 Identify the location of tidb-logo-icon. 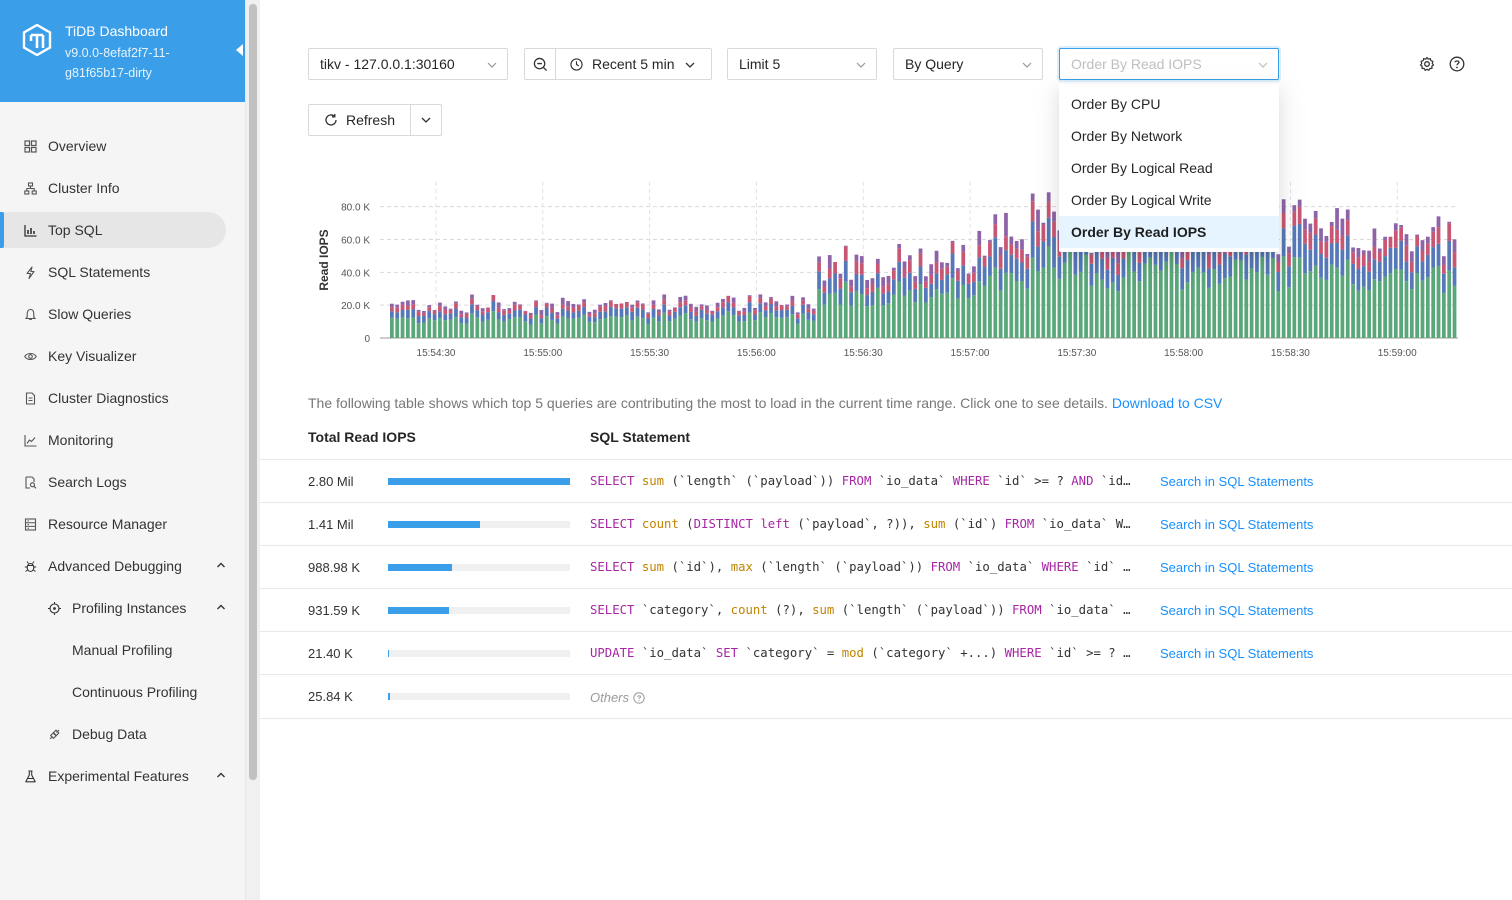
(37, 40).